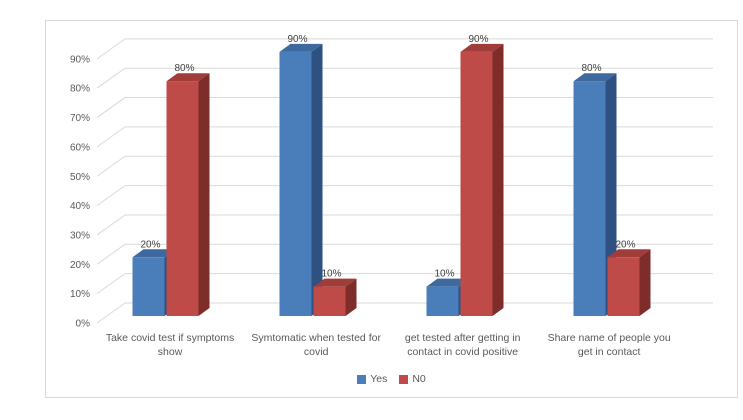 The image size is (743, 420). I want to click on data-label-n0-2: 90%, so click(478, 39).